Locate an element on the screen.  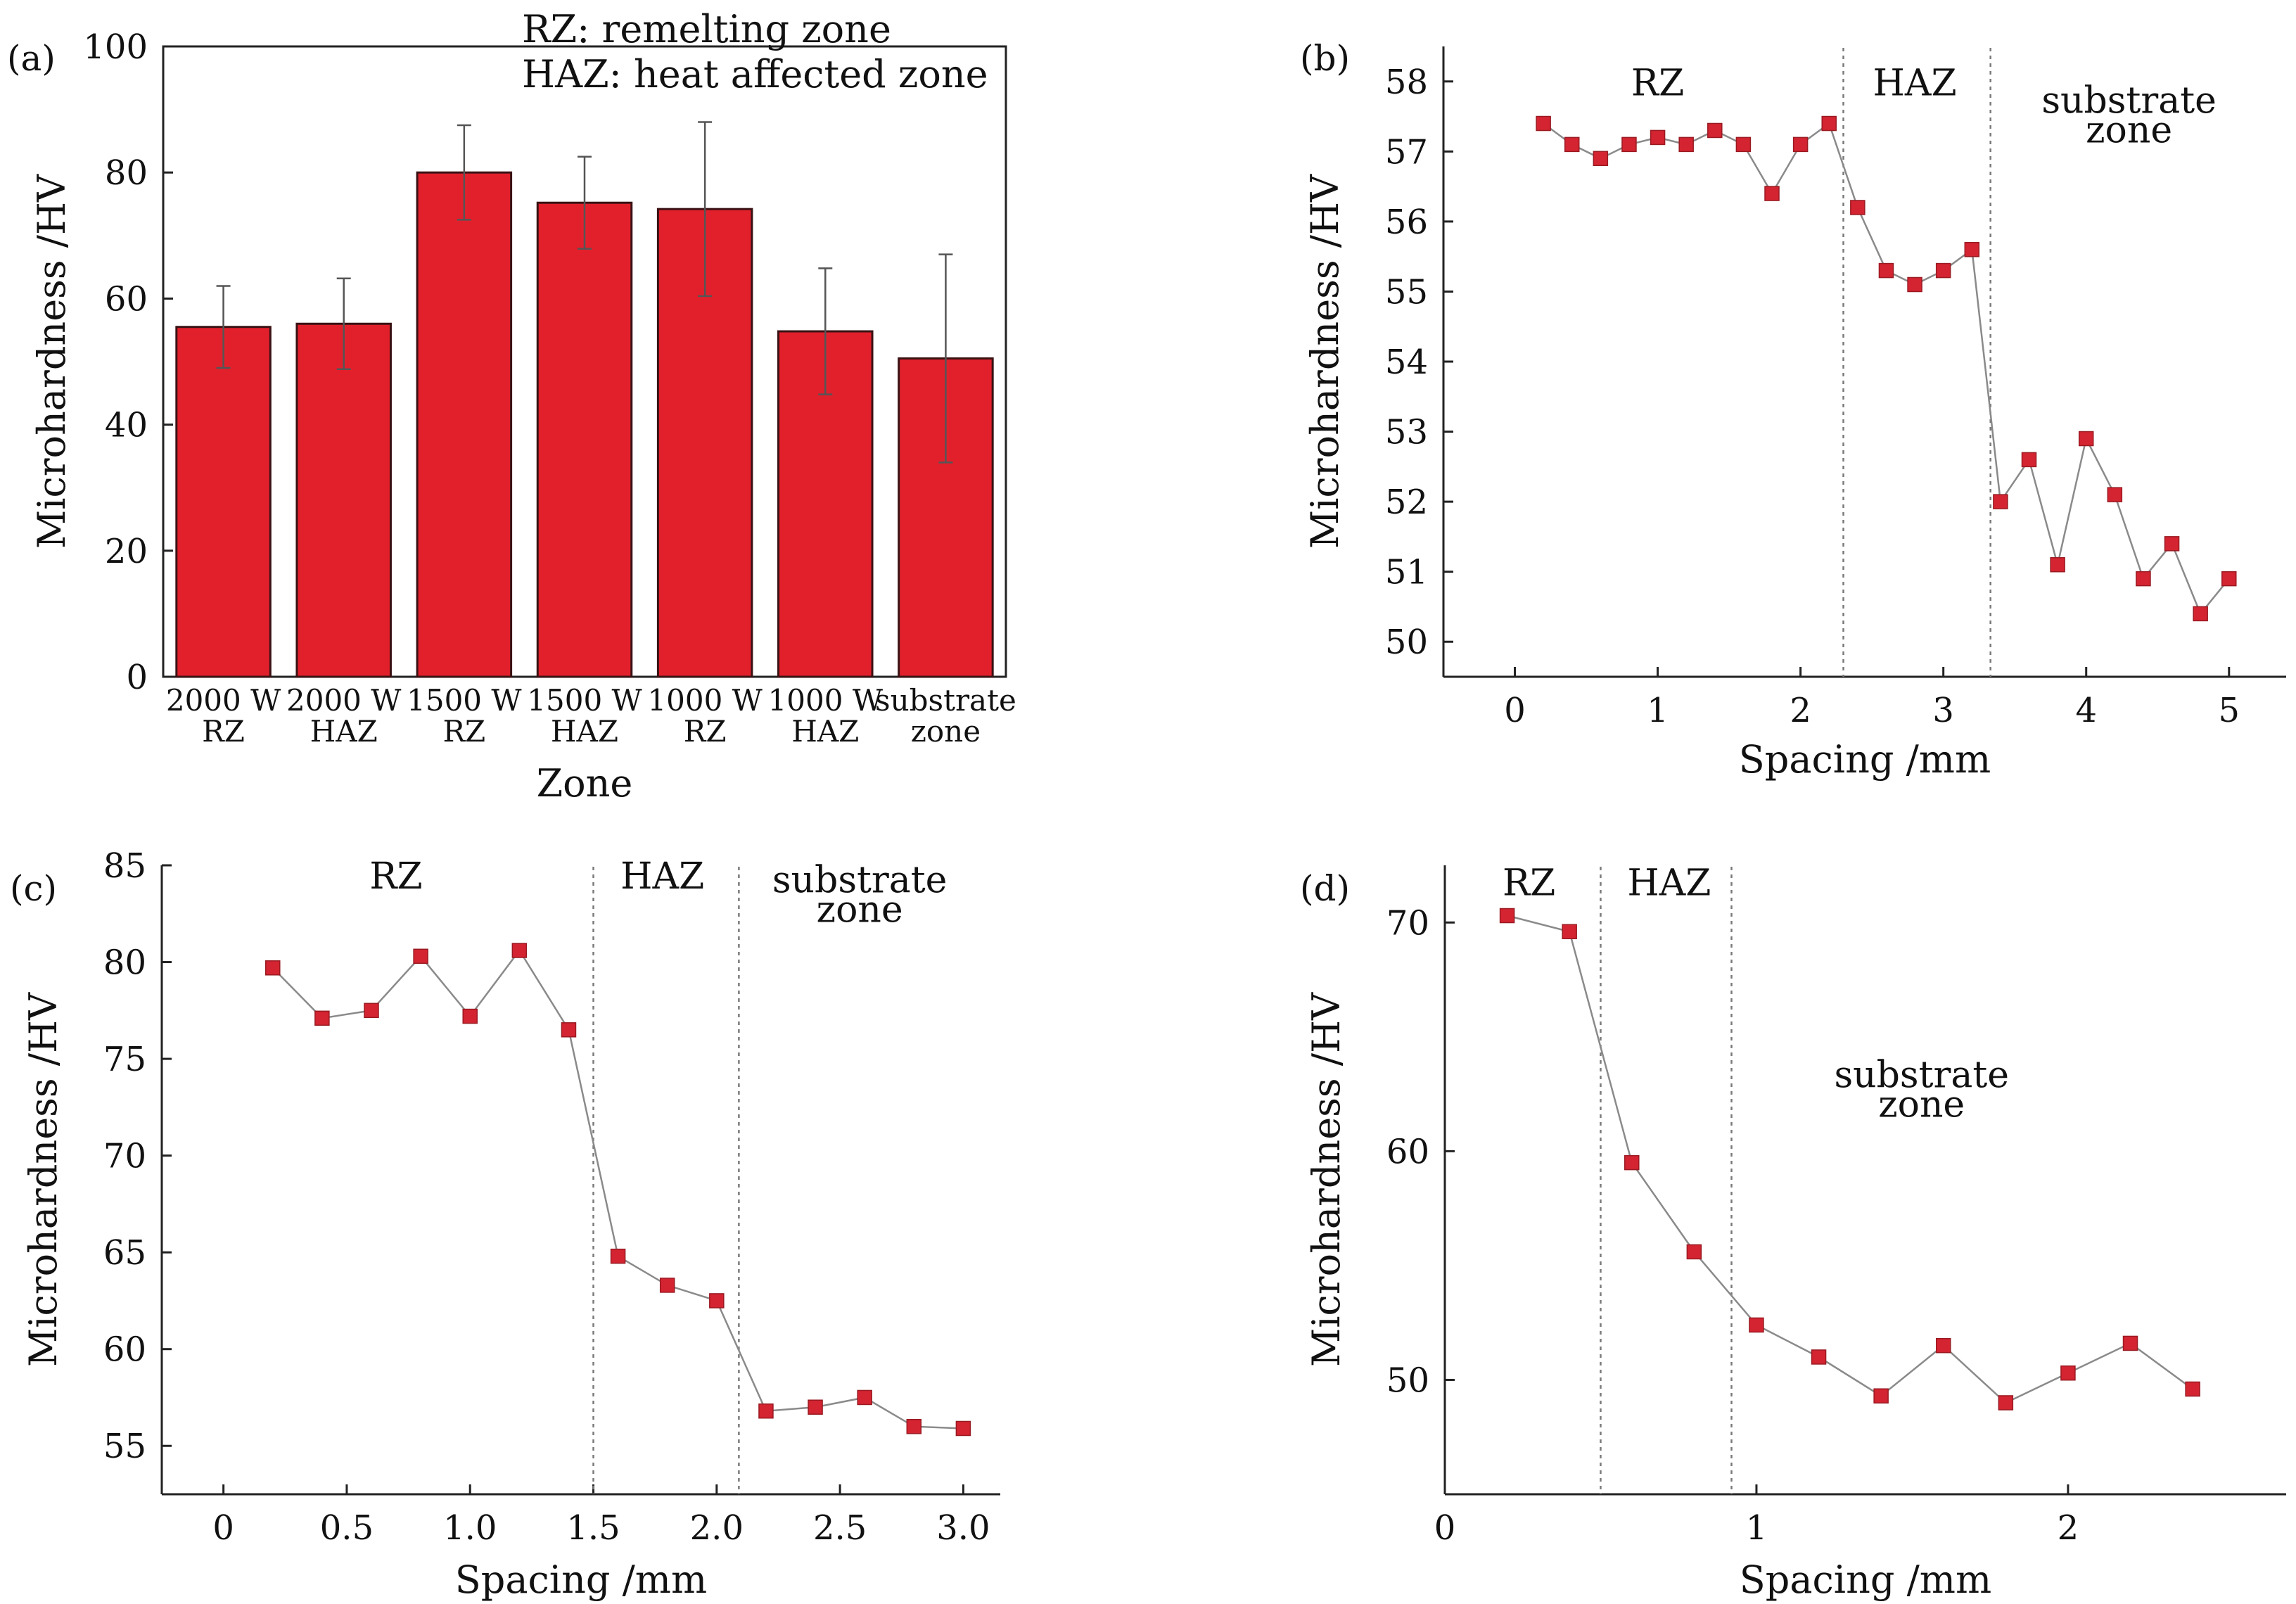
legend-text: RZ: remelting zone is located at coordinates (707, 29).